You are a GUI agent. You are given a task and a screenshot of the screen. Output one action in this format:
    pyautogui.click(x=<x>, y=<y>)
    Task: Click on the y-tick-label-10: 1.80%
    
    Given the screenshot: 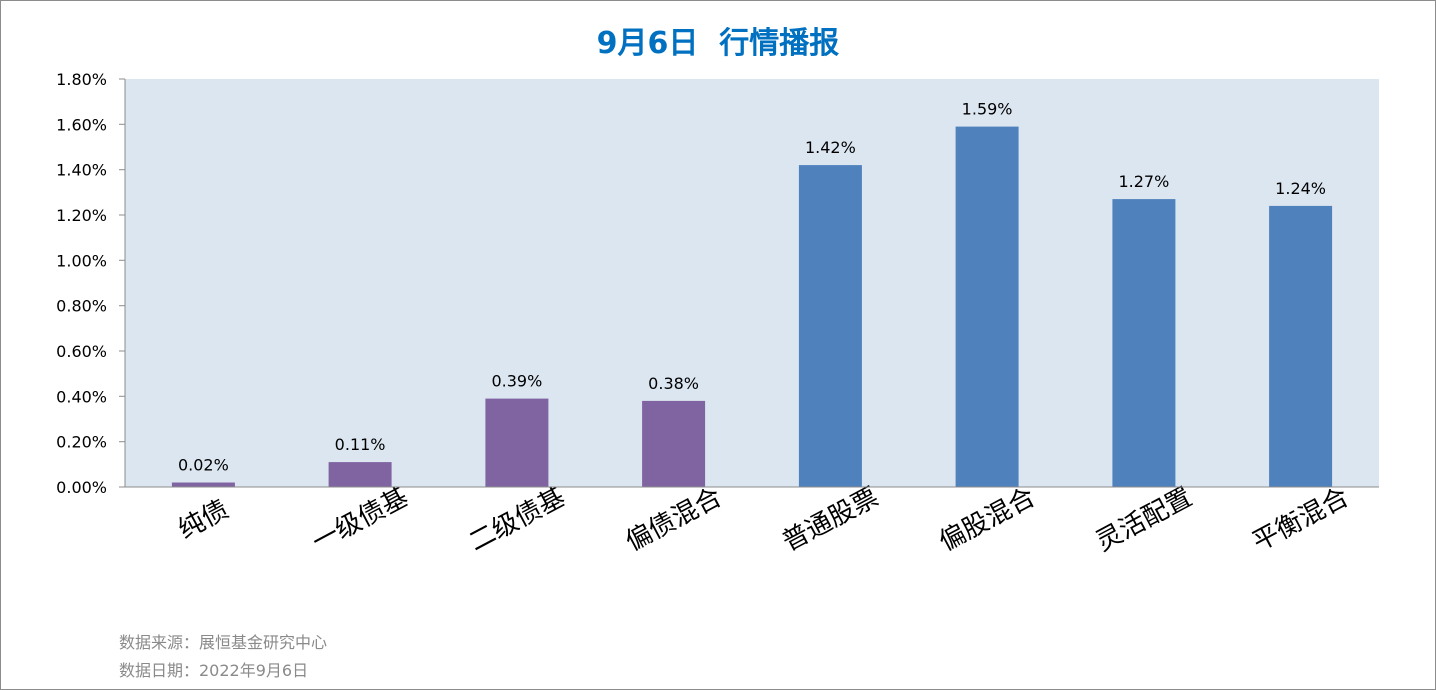 What is the action you would take?
    pyautogui.click(x=81, y=79)
    